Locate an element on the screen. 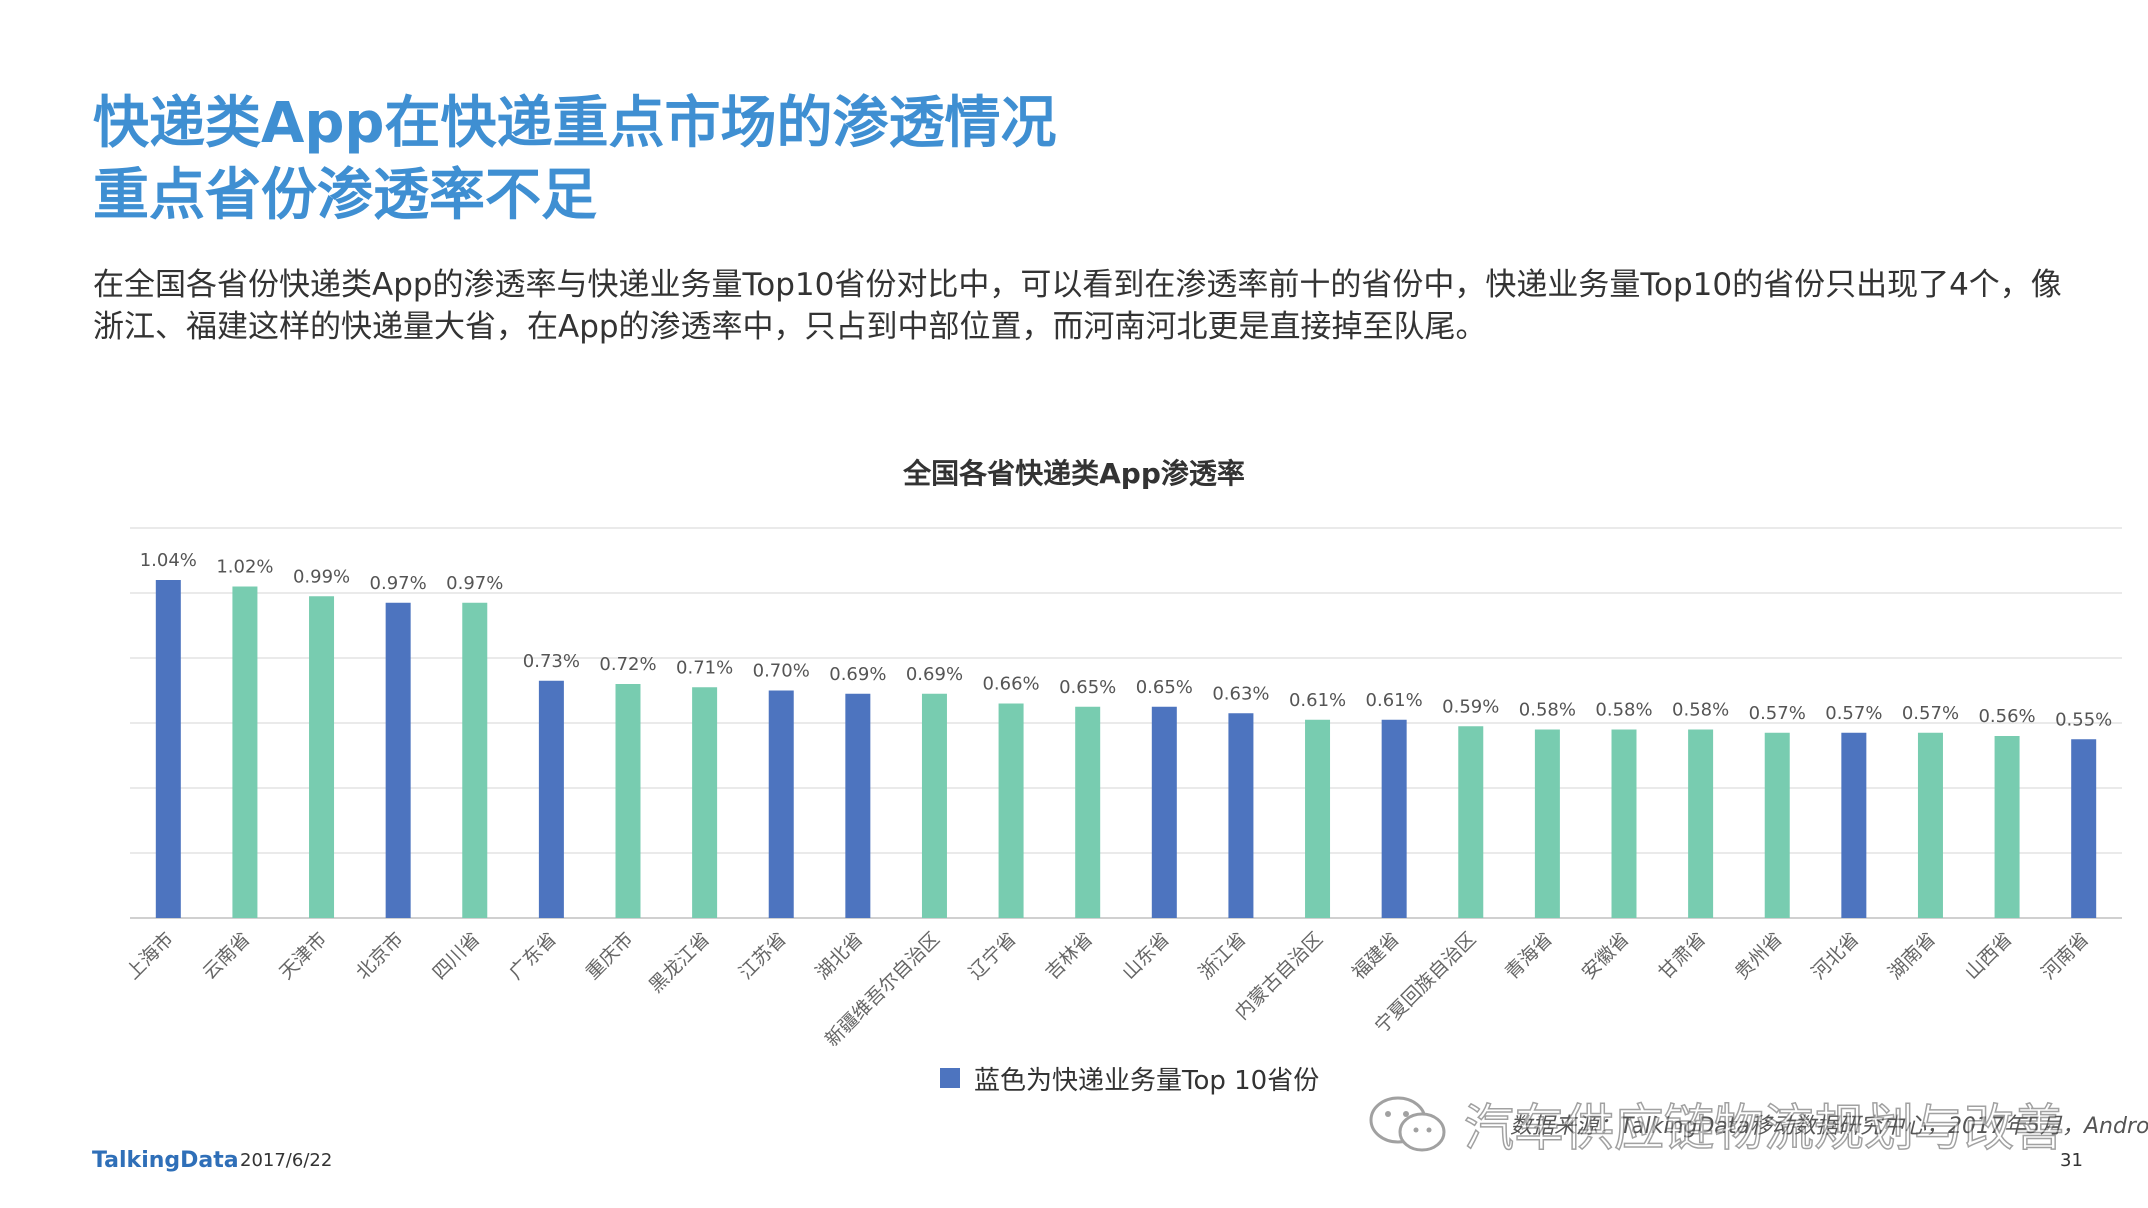 The height and width of the screenshot is (1208, 2148). page-number: 31 is located at coordinates (2071, 1160).